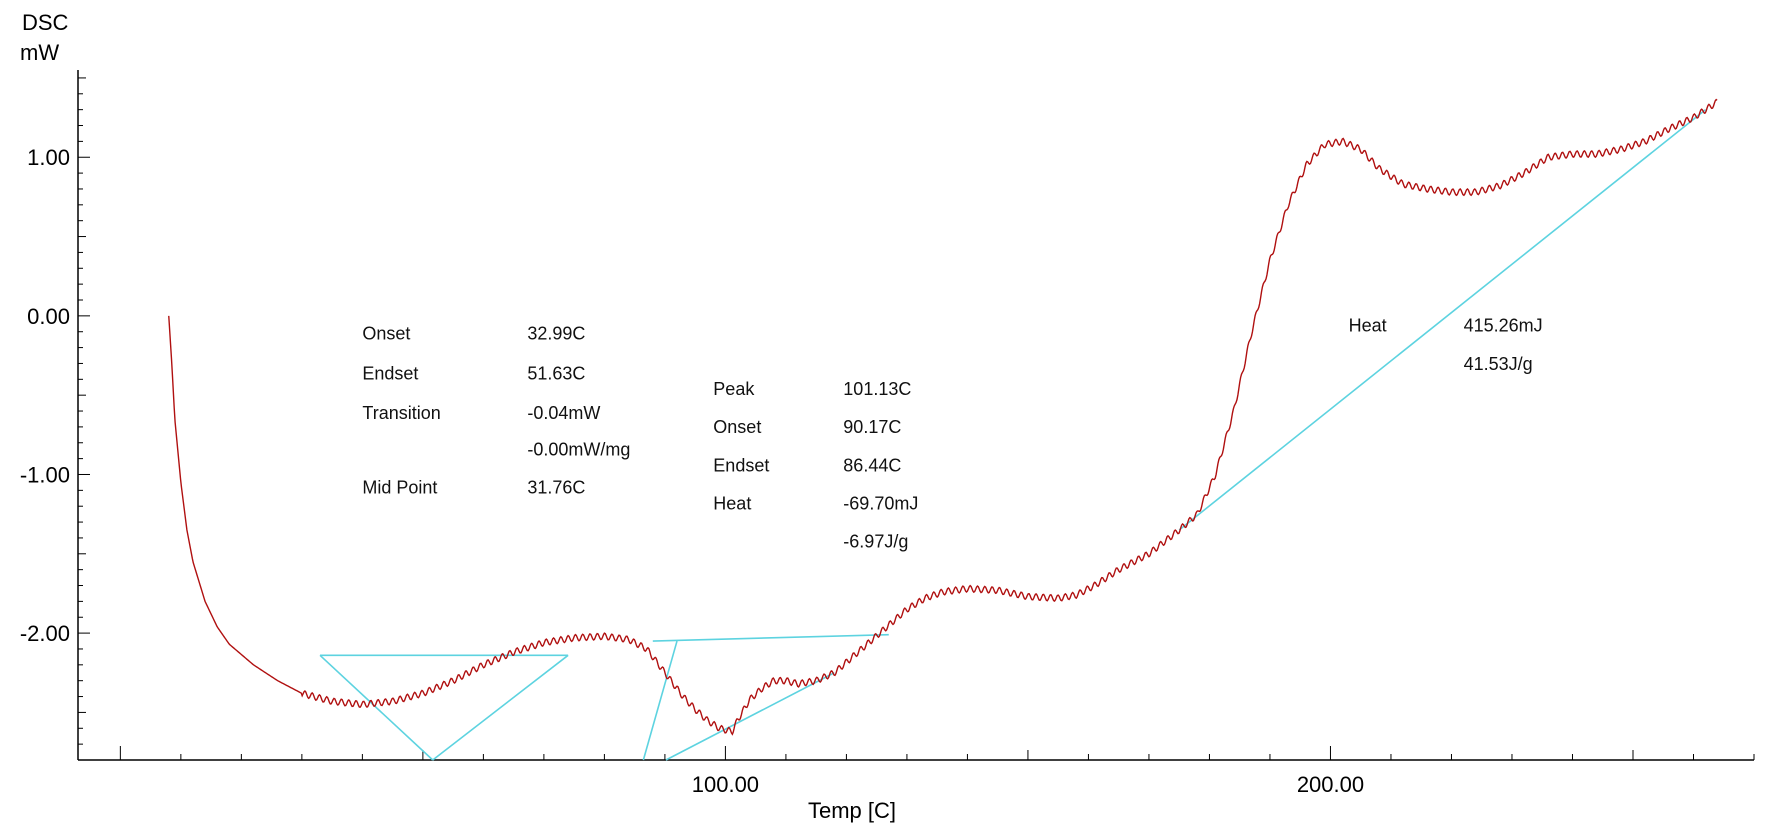  I want to click on annotation-value: 86.44C, so click(872, 465).